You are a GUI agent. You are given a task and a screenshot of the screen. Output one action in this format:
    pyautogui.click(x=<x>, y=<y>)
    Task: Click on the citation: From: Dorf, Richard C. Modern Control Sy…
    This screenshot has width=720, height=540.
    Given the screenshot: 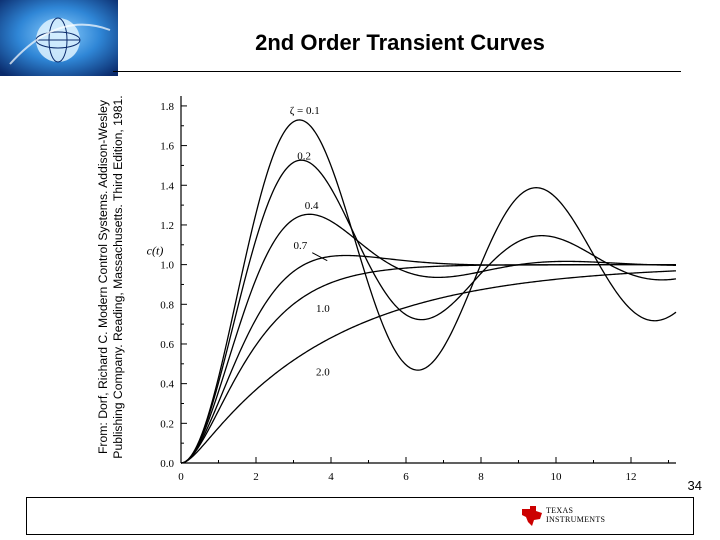 What is the action you would take?
    pyautogui.click(x=116, y=277)
    